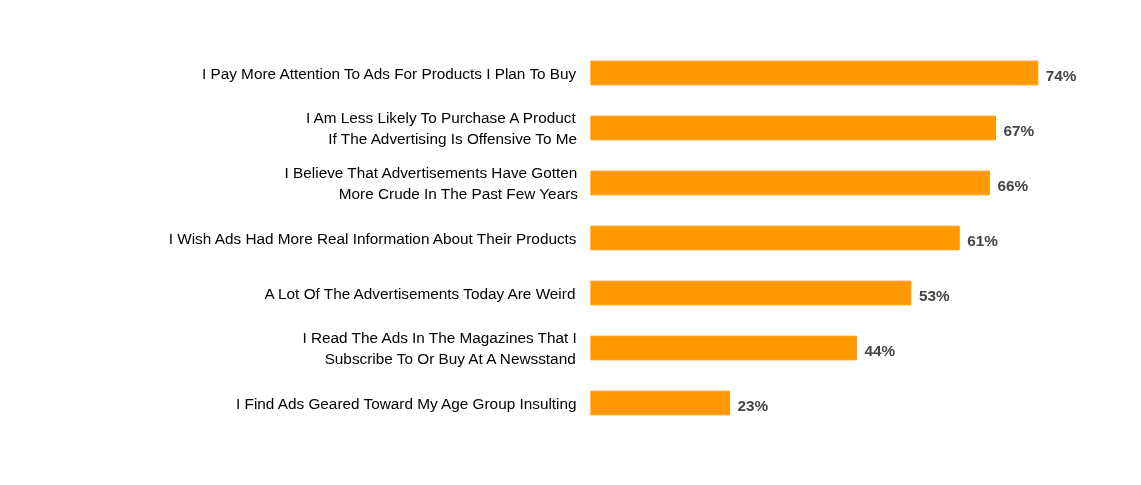  What do you see at coordinates (431, 183) in the screenshot?
I see `y-tick-label: I Believe That Advertisements Have Gotten More Crude In The Past Few Years` at bounding box center [431, 183].